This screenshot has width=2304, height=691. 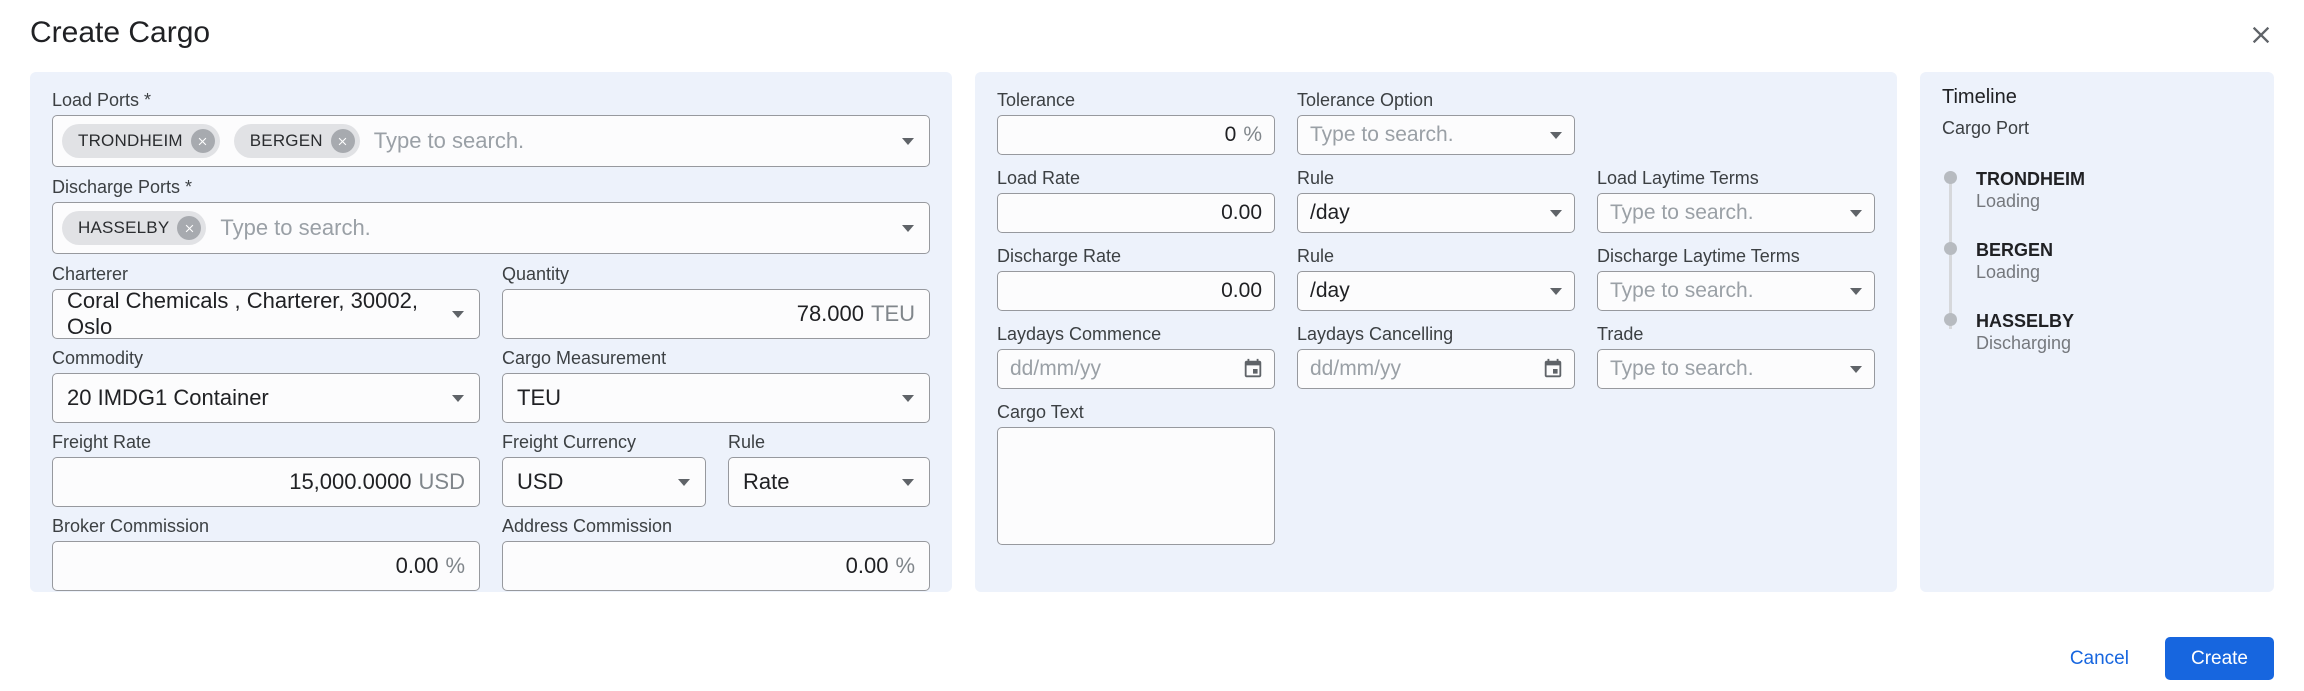 What do you see at coordinates (1436, 213) in the screenshot?
I see `load-rule-select: /day` at bounding box center [1436, 213].